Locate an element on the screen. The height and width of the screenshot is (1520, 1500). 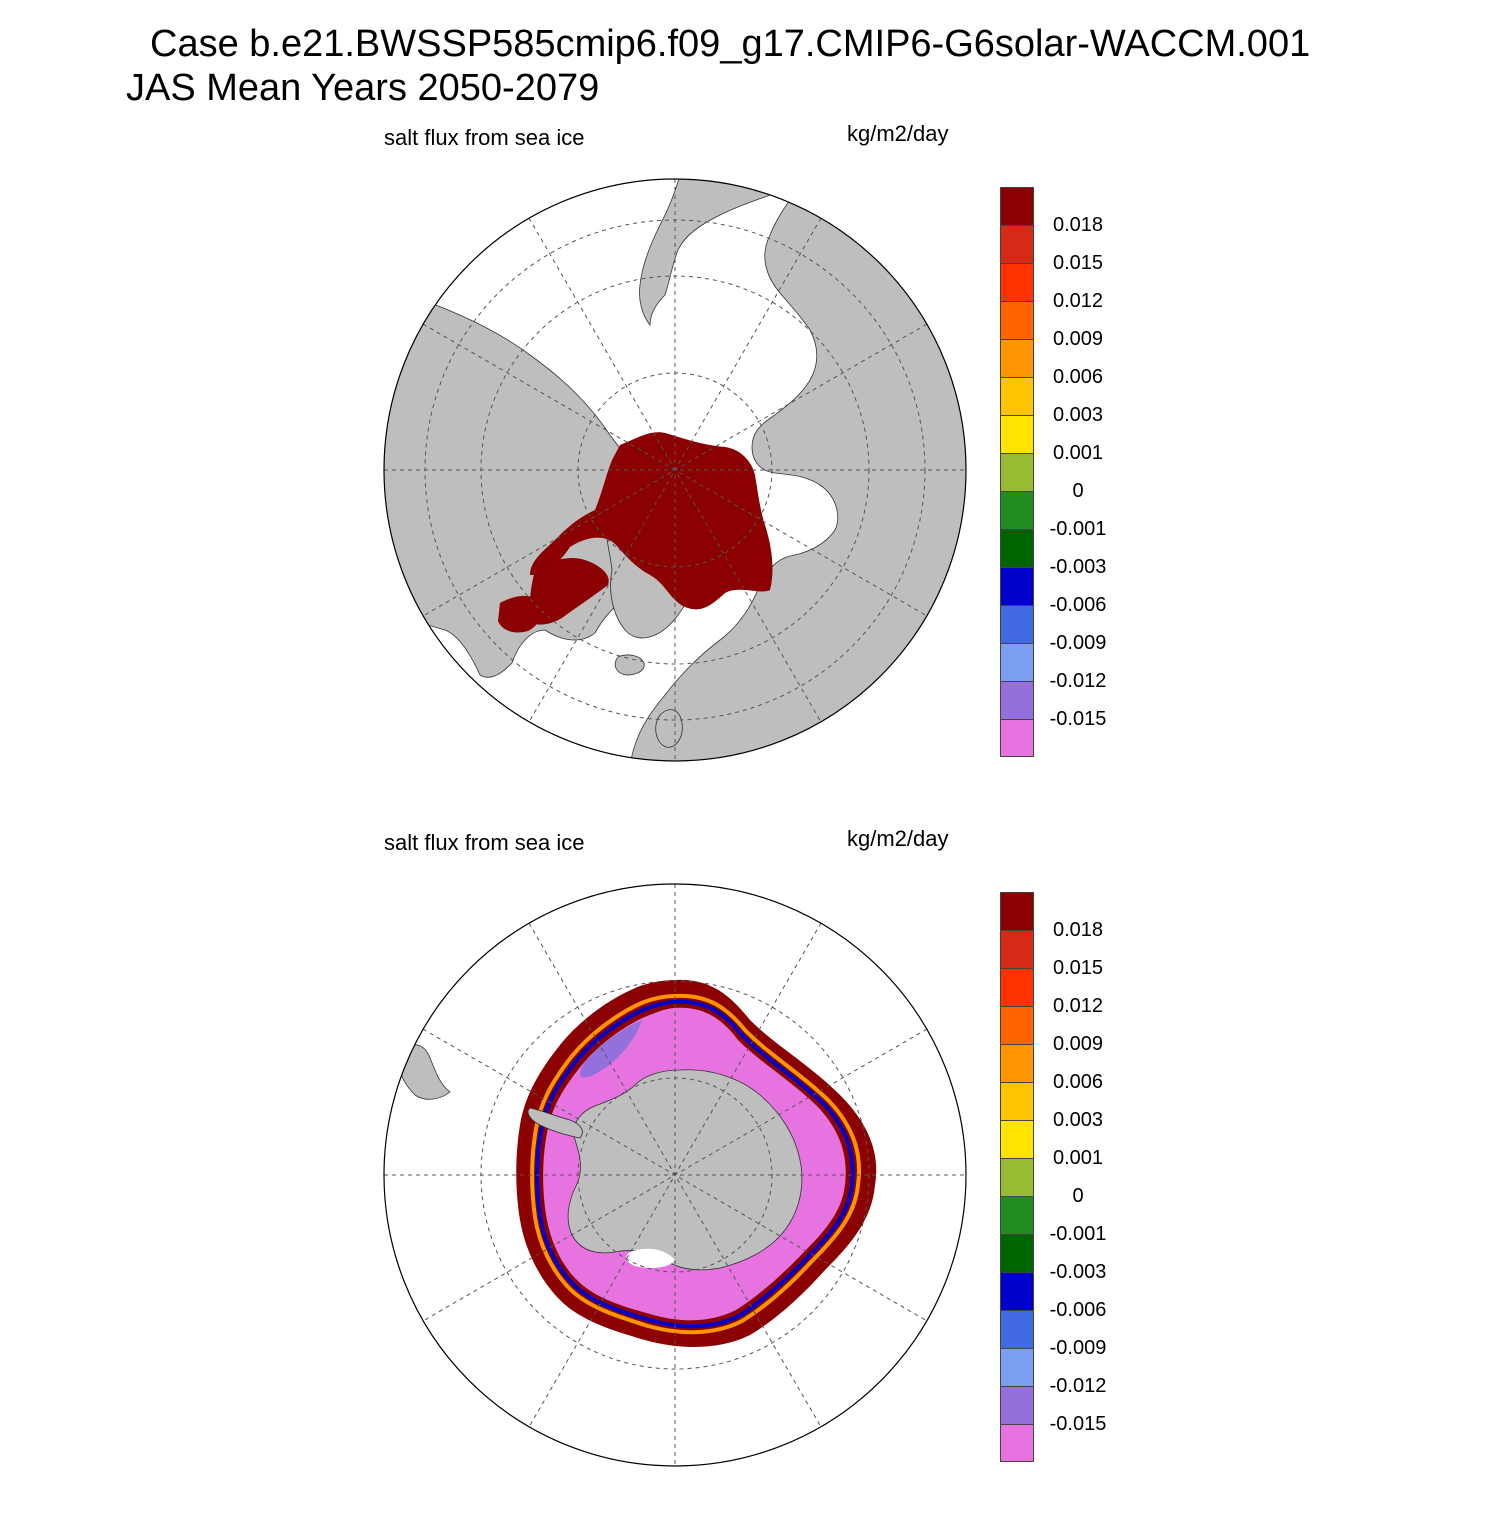
north-polar-map is located at coordinates (675, 470).